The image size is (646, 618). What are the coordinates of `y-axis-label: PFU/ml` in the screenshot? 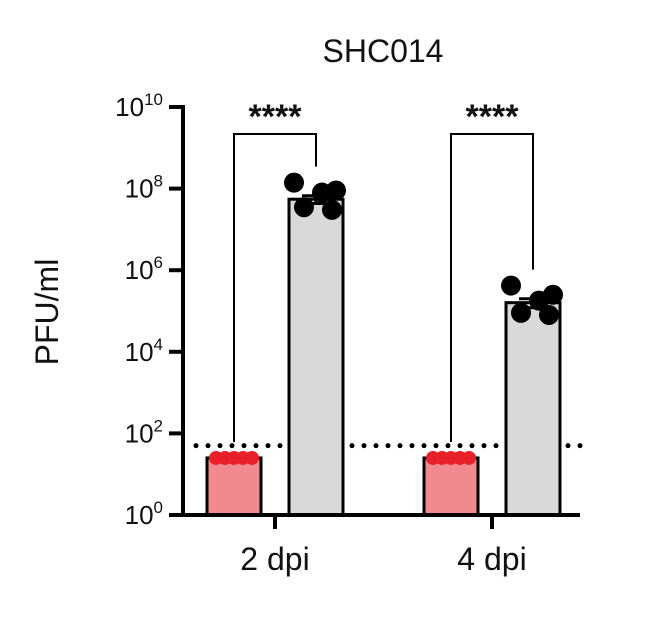 It's located at (47, 312).